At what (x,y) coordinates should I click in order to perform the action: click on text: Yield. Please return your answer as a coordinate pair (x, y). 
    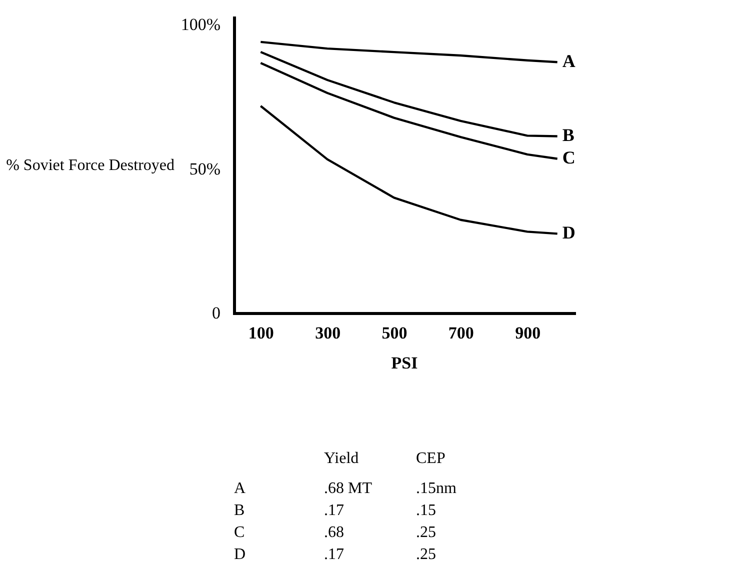
    Looking at the image, I should click on (341, 458).